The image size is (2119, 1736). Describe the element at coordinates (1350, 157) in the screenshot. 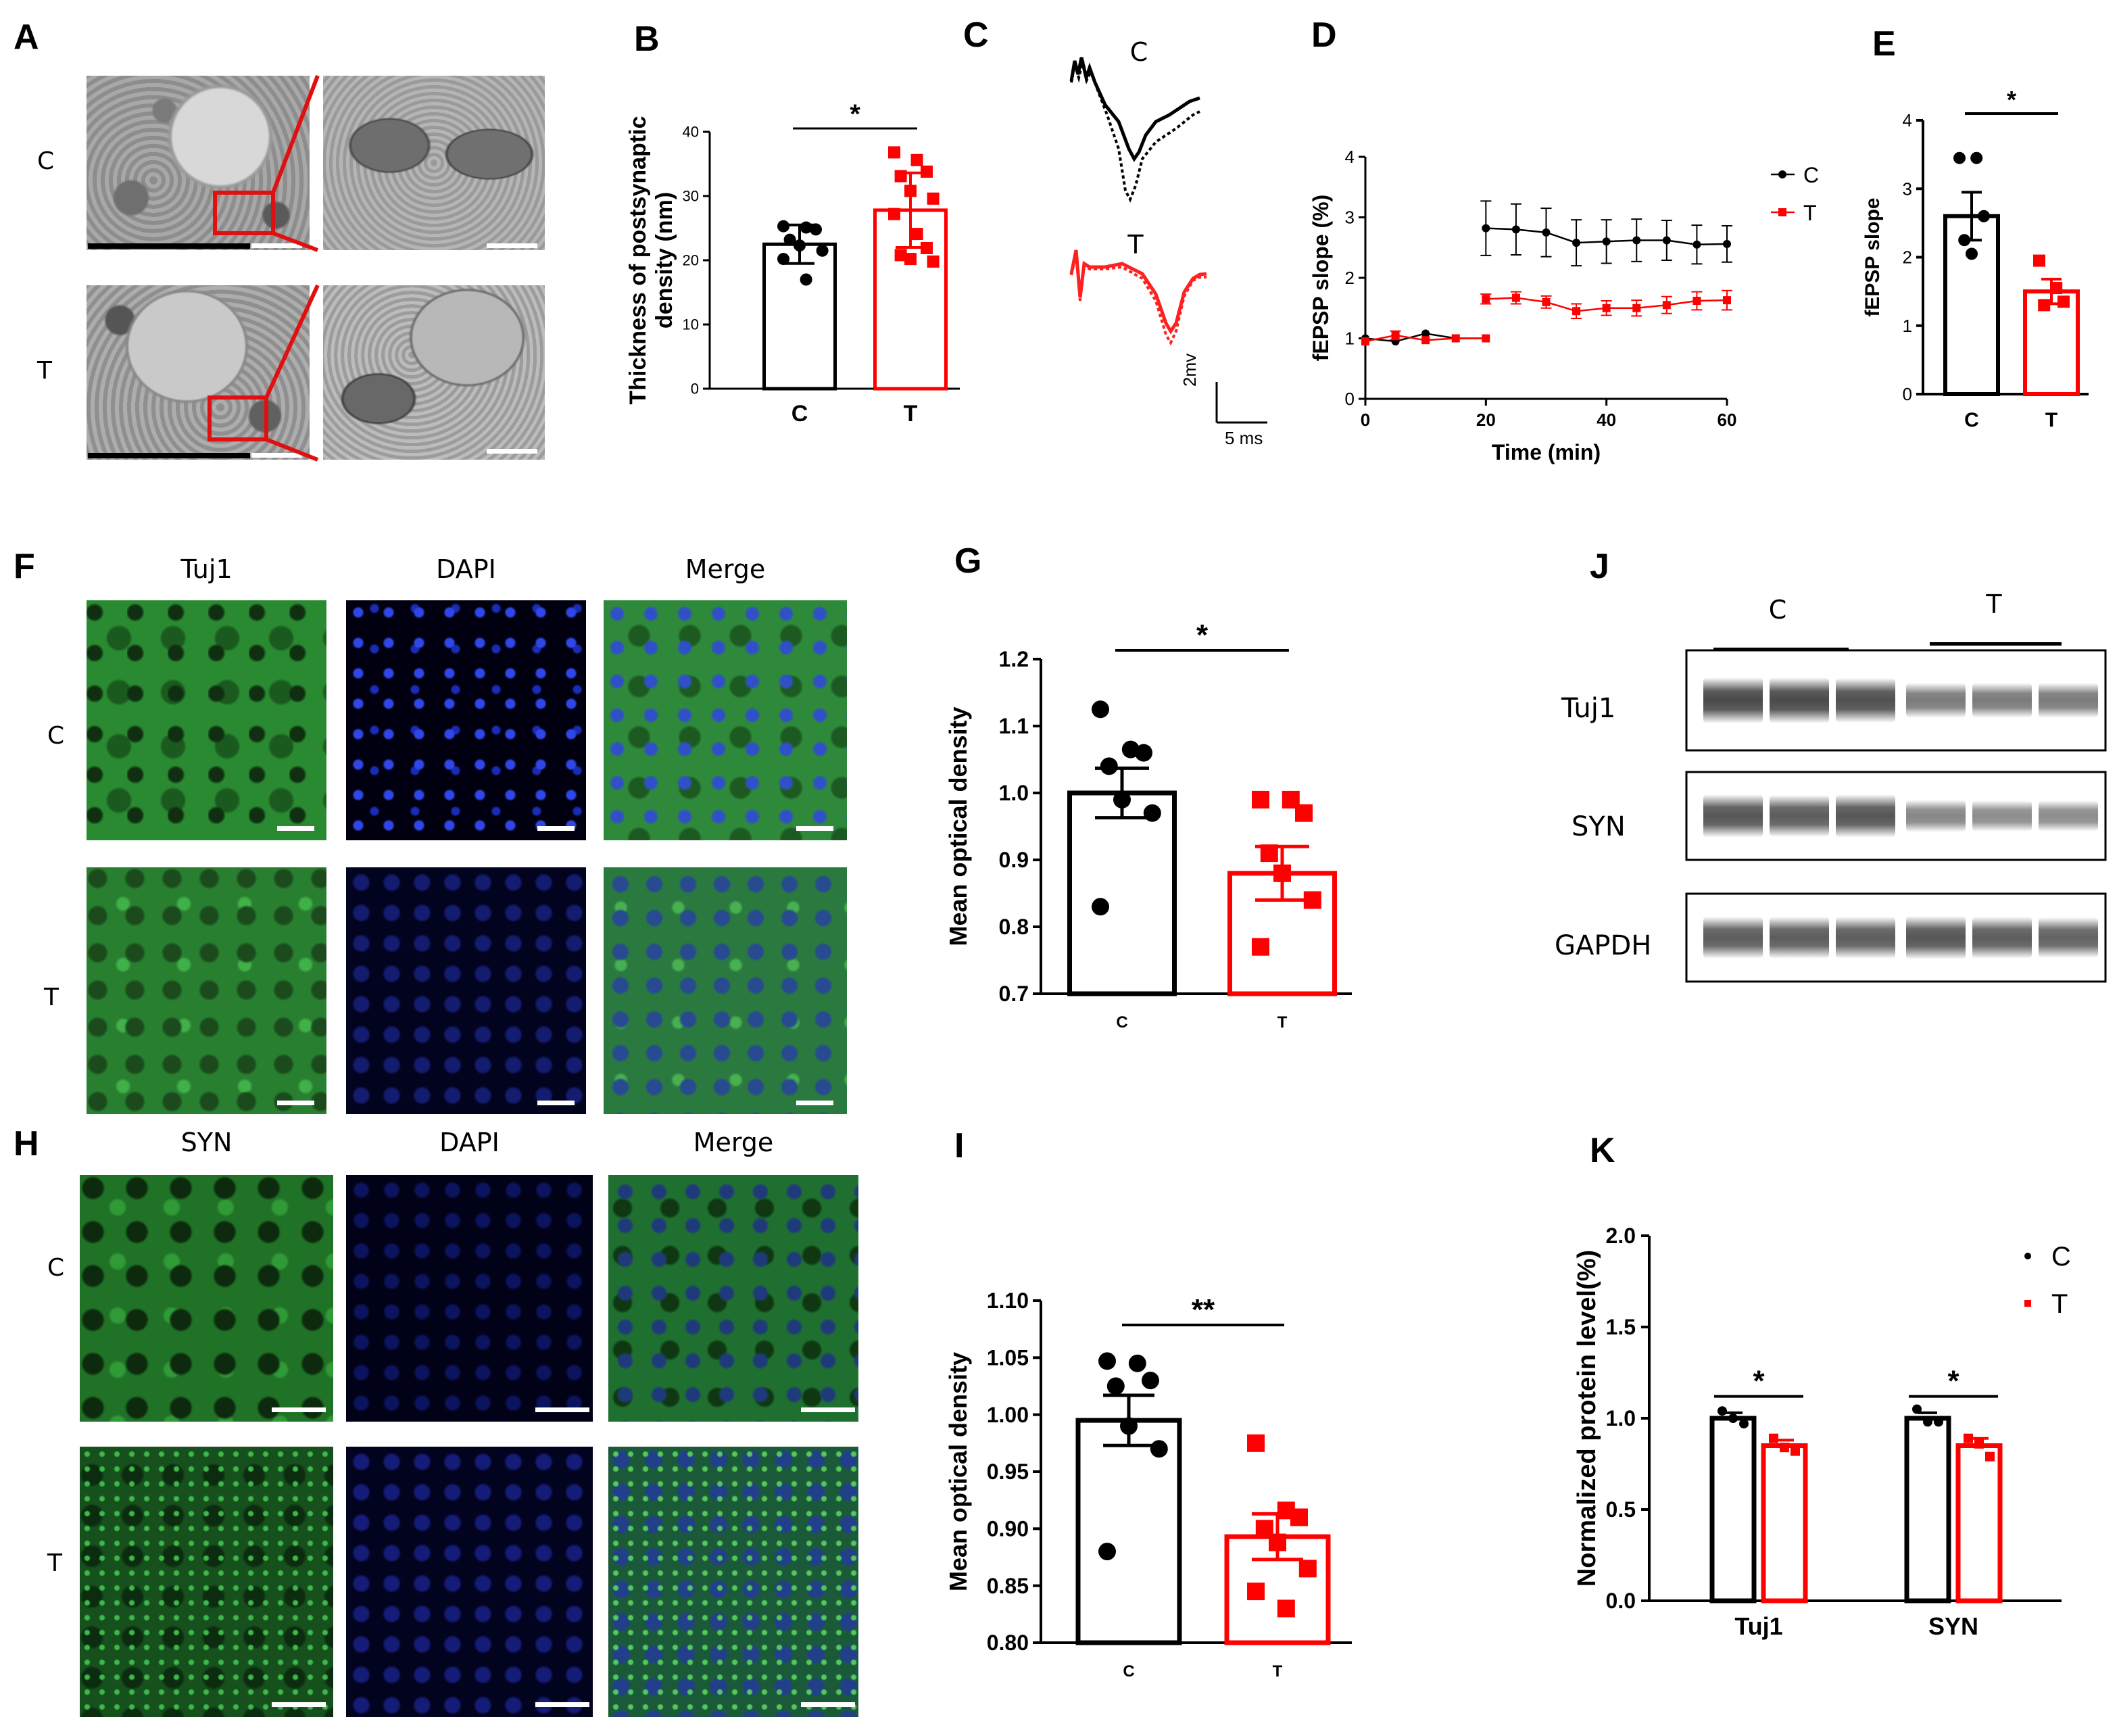

I see `y-tick-label: 4` at that location.